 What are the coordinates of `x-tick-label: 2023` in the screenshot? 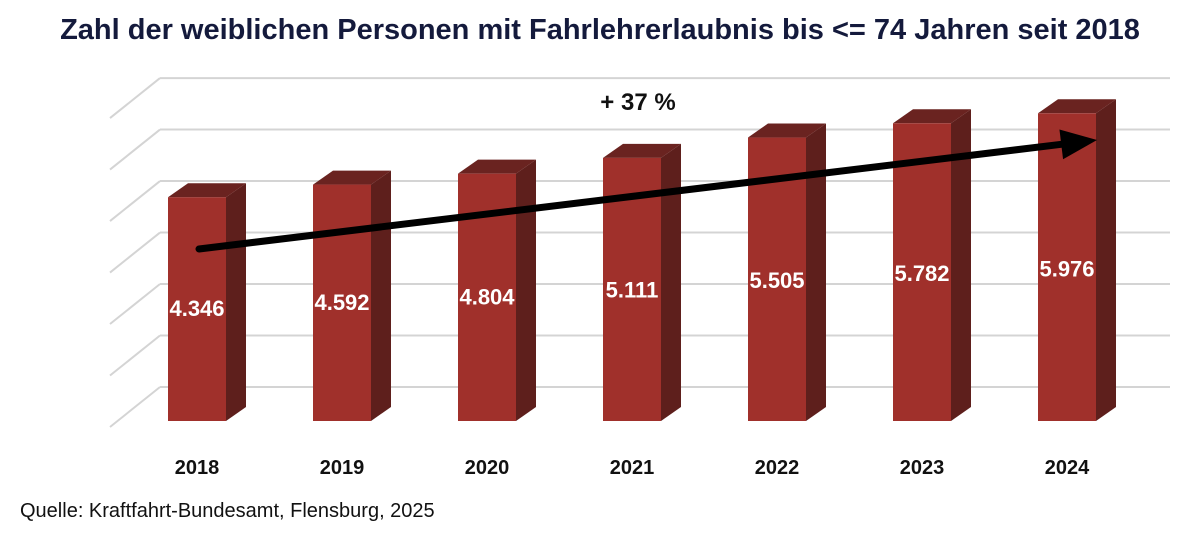 It's located at (922, 468).